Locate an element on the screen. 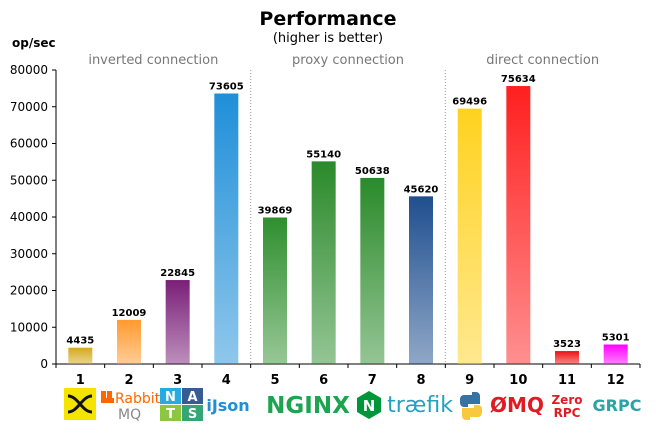 The height and width of the screenshot is (437, 656). x-tick-label-4: 4 is located at coordinates (226, 380).